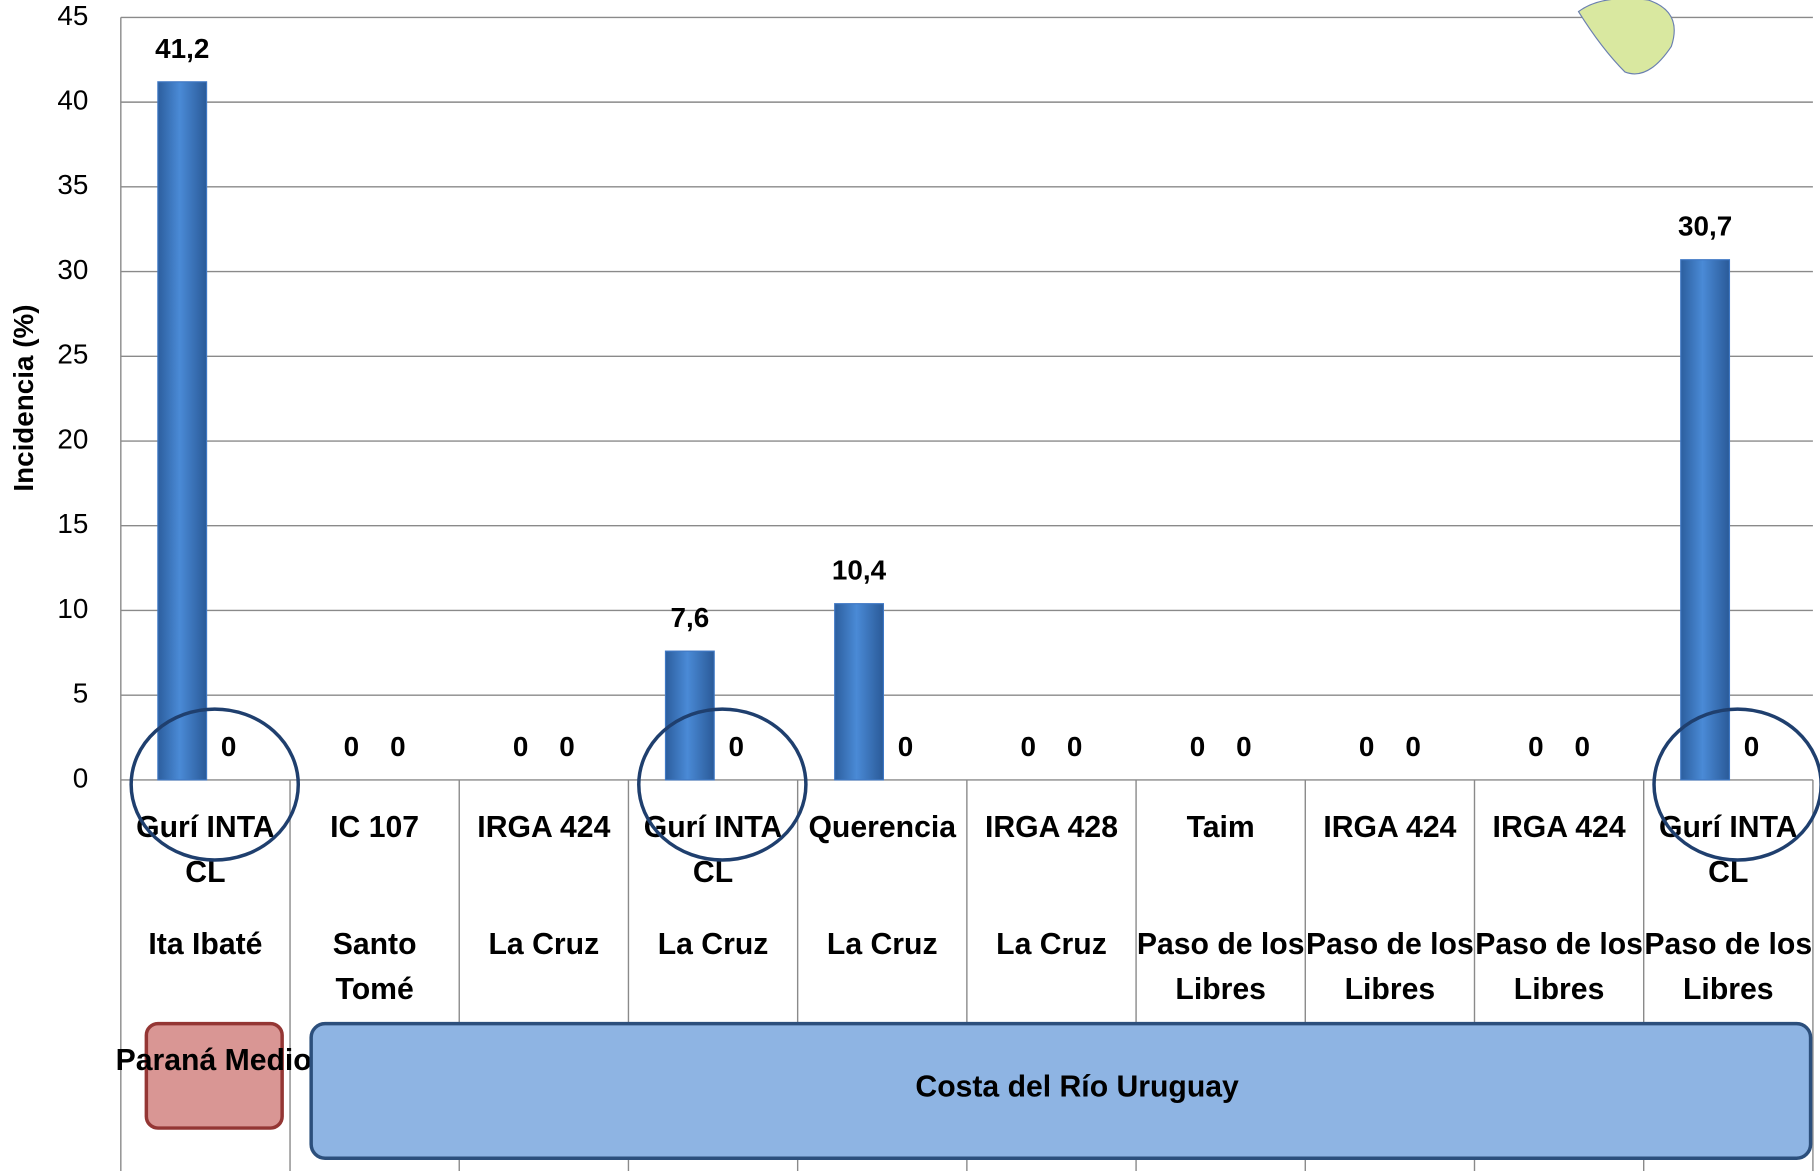  What do you see at coordinates (81, 693) in the screenshot?
I see `y-tick-label: 5` at bounding box center [81, 693].